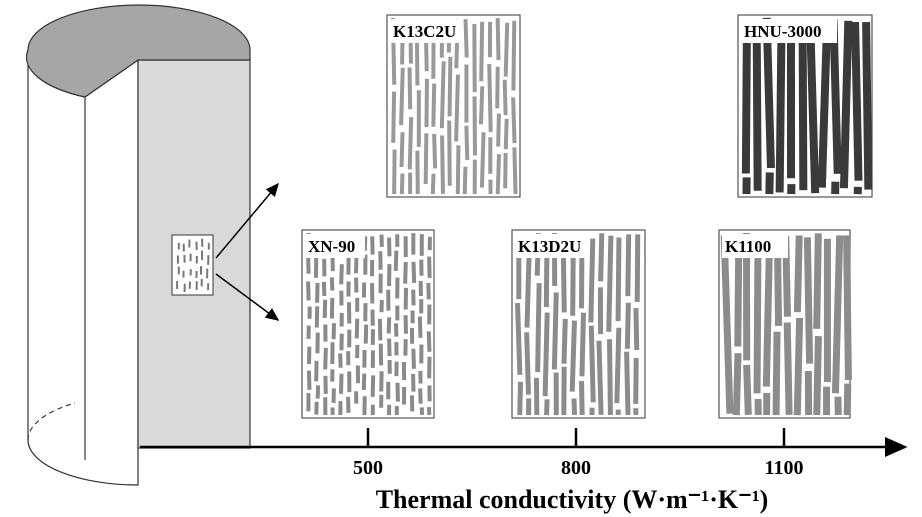 This screenshot has width=922, height=517. Describe the element at coordinates (572, 499) in the screenshot. I see `axis-label: Thermal conductivity (W·m⁻¹·K⁻¹)` at that location.